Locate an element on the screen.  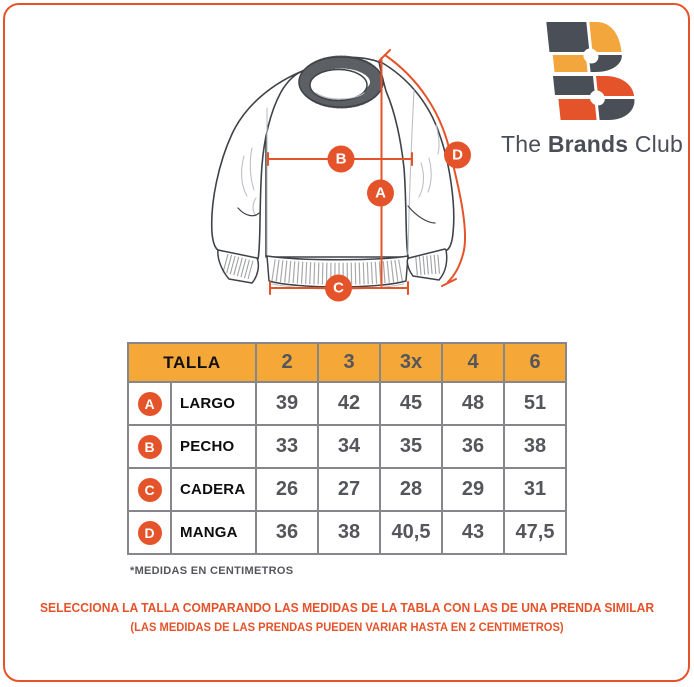
row-marker-cell: D is located at coordinates (149, 532).